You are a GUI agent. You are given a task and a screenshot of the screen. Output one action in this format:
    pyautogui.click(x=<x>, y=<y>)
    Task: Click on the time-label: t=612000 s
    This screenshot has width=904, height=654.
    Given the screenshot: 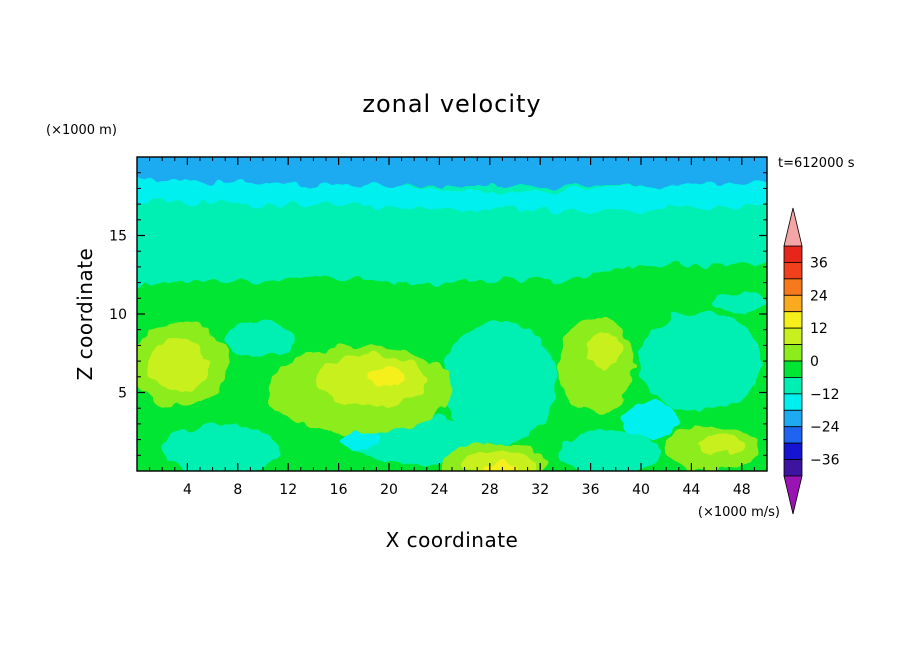 What is the action you would take?
    pyautogui.click(x=816, y=163)
    